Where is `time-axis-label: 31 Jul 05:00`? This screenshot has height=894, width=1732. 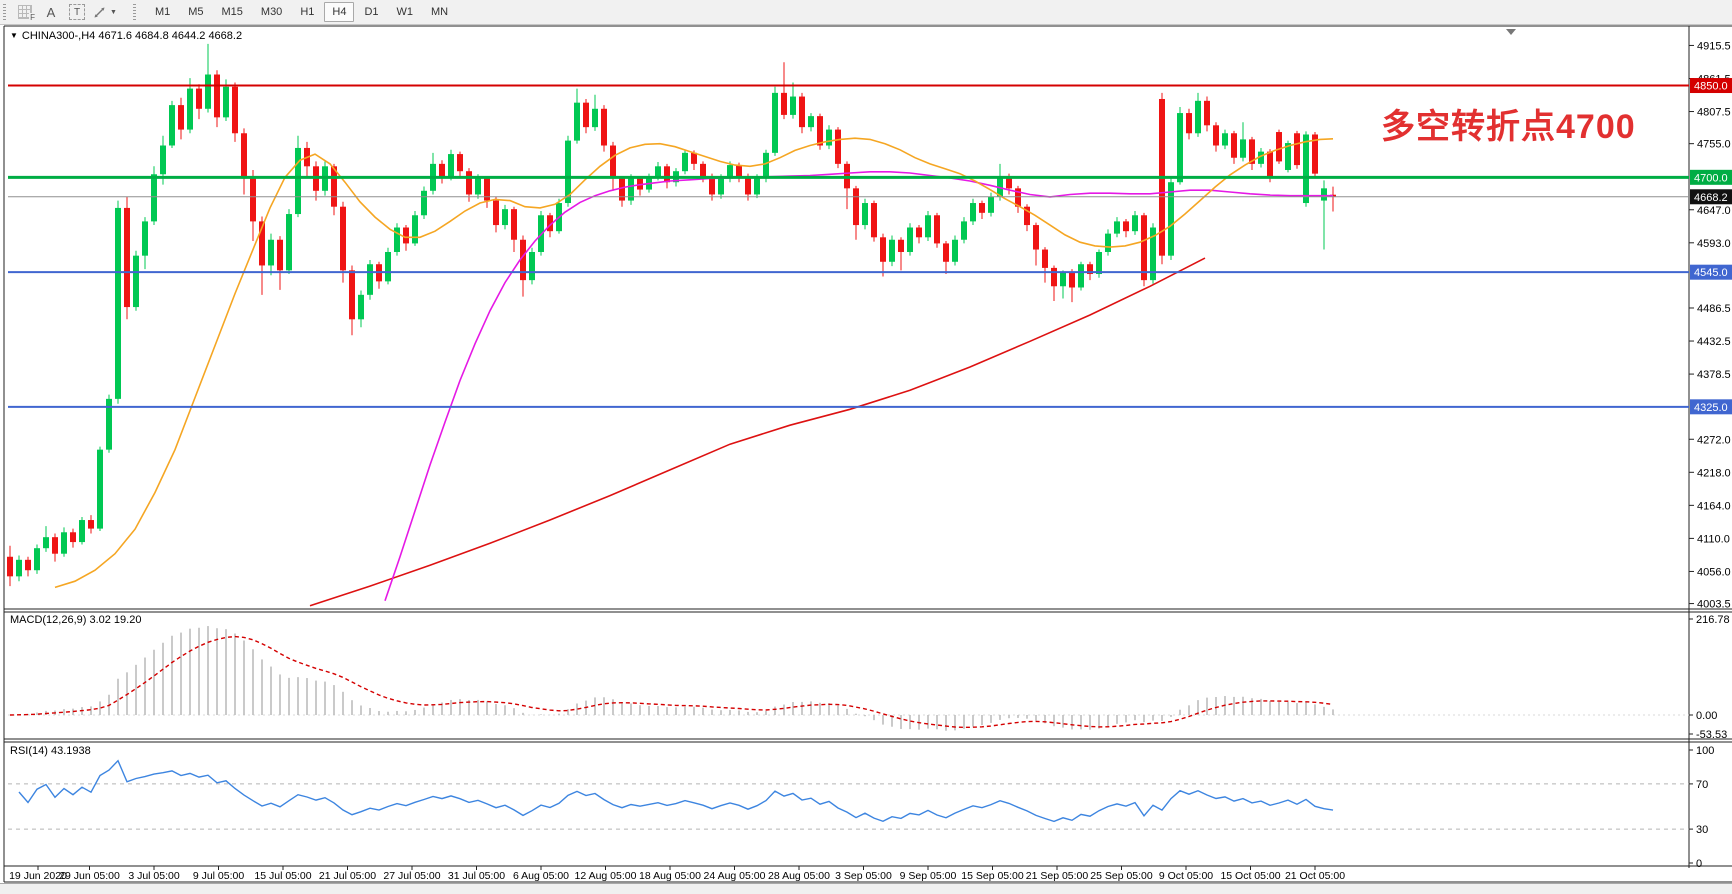 time-axis-label: 31 Jul 05:00 is located at coordinates (476, 876).